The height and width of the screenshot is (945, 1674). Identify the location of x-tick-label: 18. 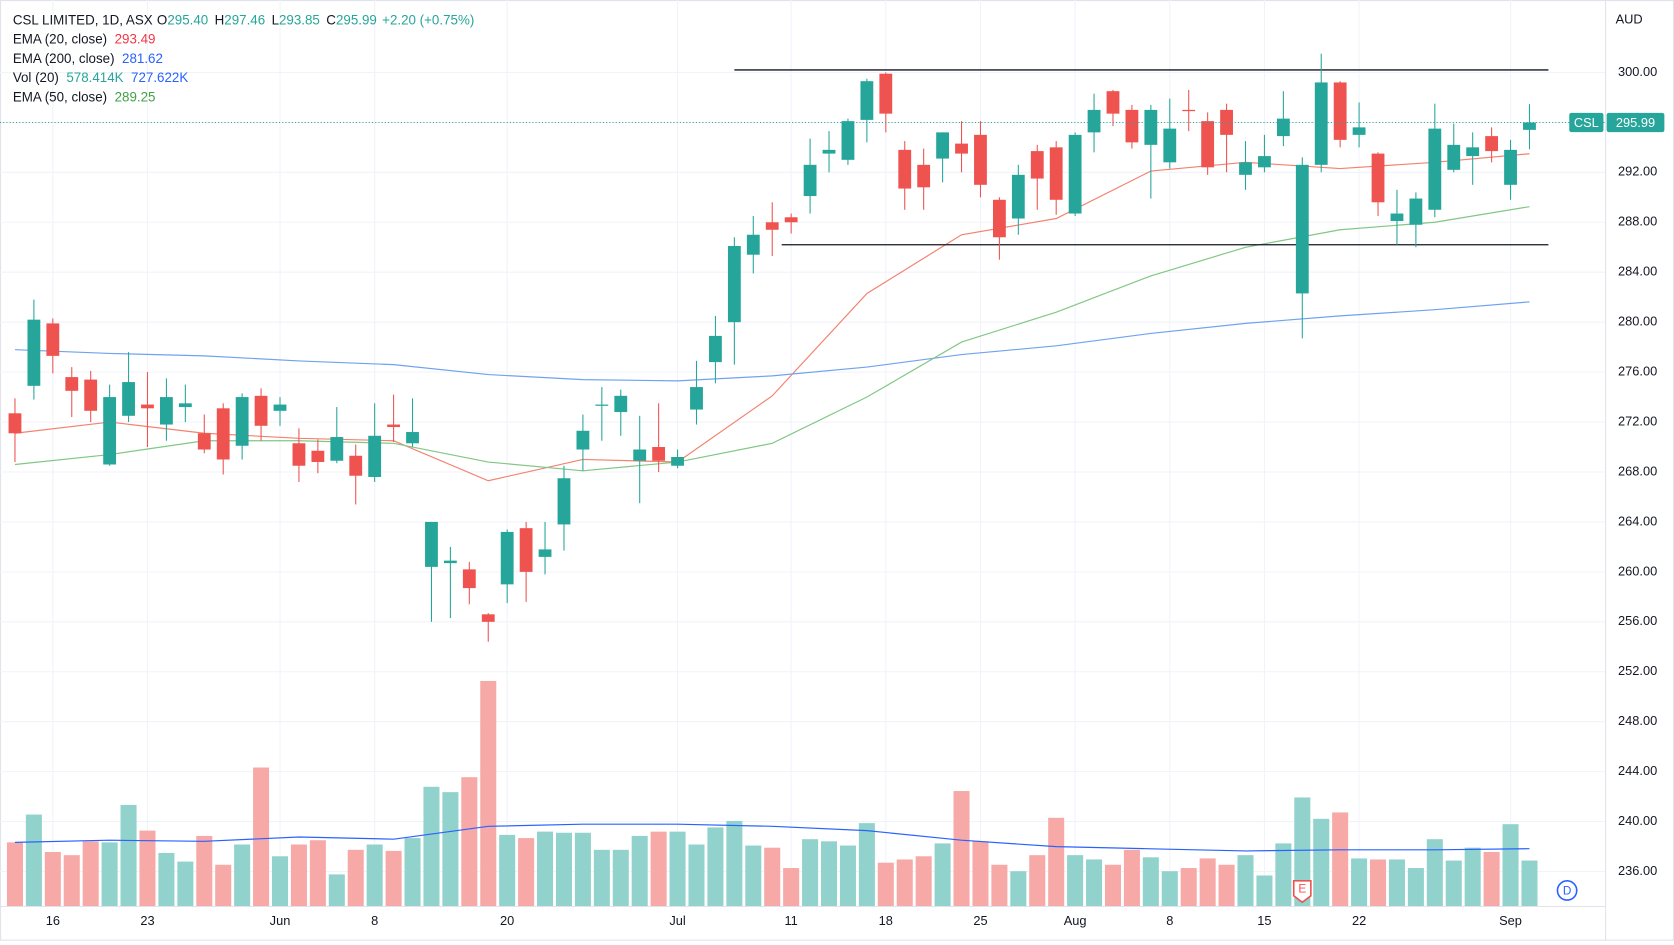
(886, 920).